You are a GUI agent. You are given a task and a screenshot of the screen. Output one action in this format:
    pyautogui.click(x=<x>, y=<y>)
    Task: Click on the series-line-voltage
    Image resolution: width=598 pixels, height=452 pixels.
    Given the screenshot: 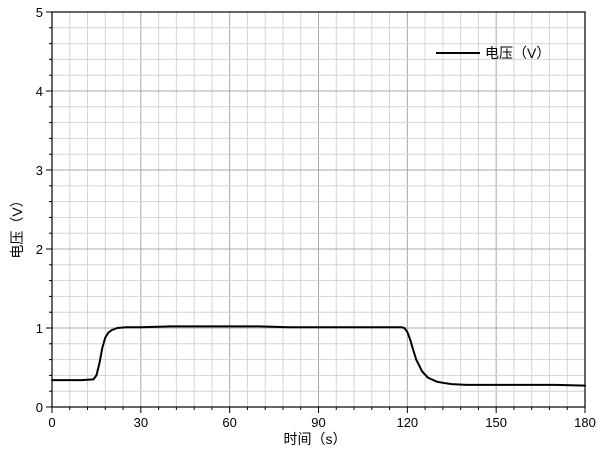 What is the action you would take?
    pyautogui.click(x=318, y=356)
    